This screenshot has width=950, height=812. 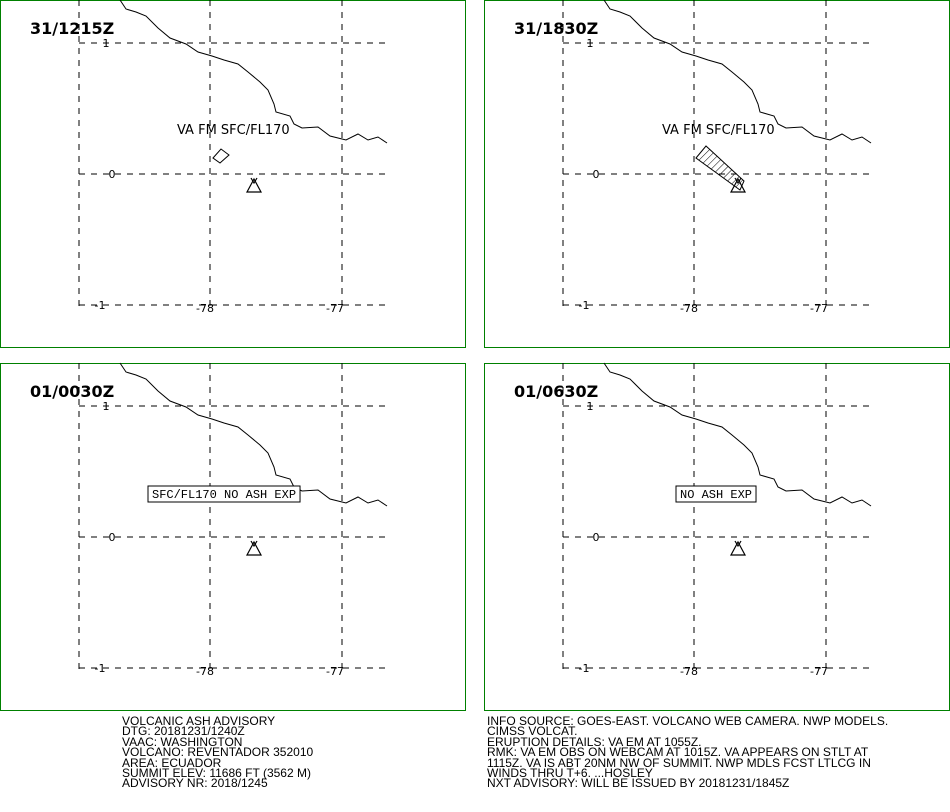 I want to click on advisory-line: WINDS THRU T+6. ...HOSLEY, so click(x=570, y=772).